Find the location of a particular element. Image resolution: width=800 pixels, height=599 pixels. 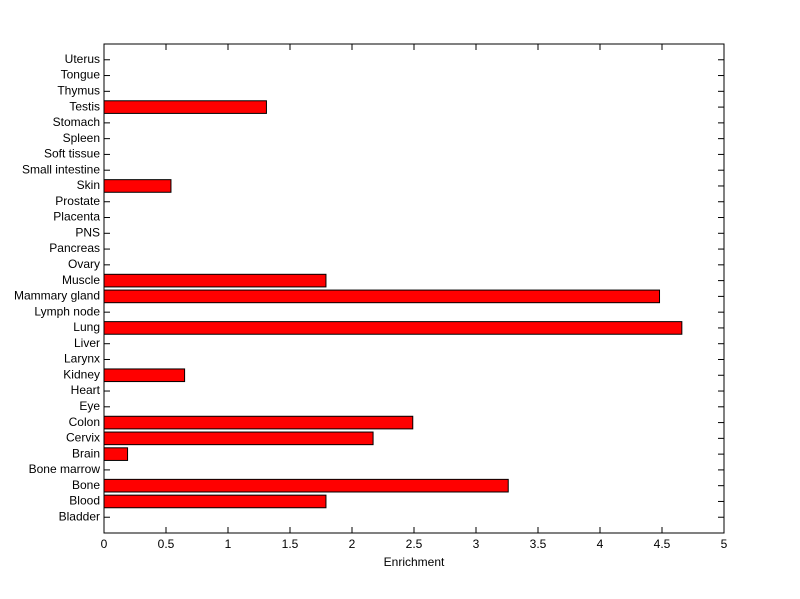

y-tick-label: Larynx is located at coordinates (82, 359).